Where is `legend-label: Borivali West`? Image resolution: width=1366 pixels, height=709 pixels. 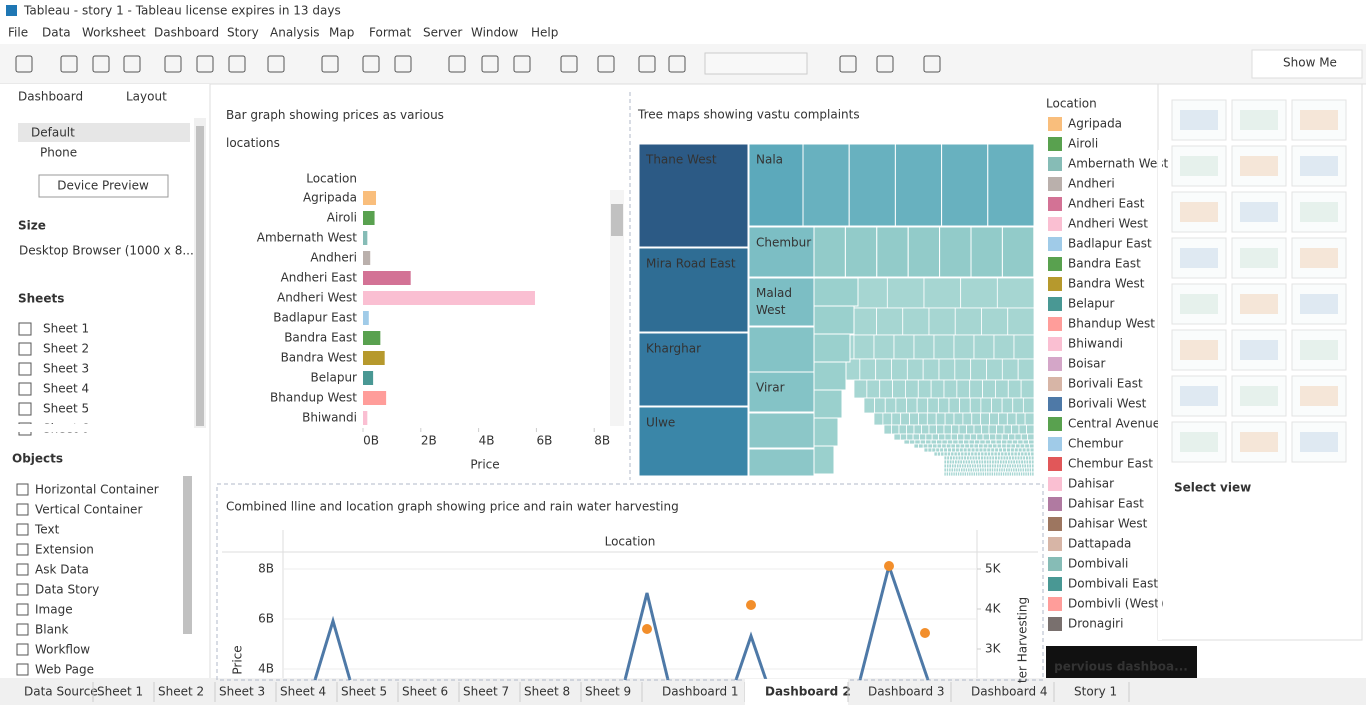
legend-label: Borivali West is located at coordinates (1107, 404).